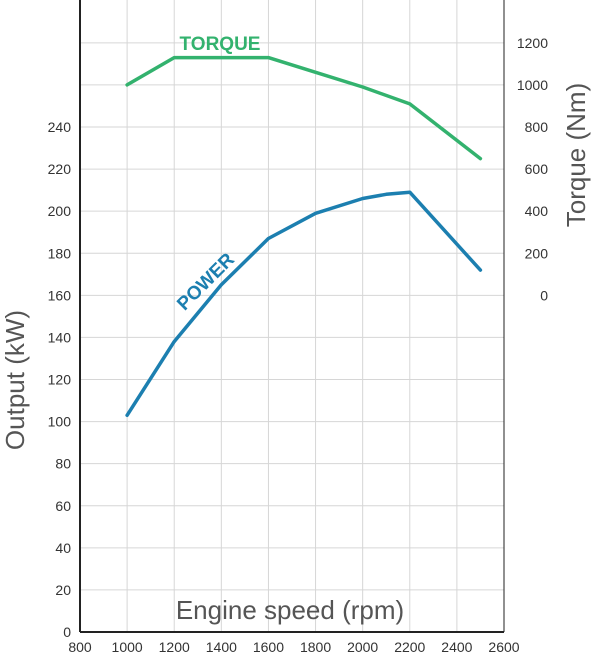 The image size is (600, 660). Describe the element at coordinates (60, 422) in the screenshot. I see `left-y-tick-label: 100` at that location.